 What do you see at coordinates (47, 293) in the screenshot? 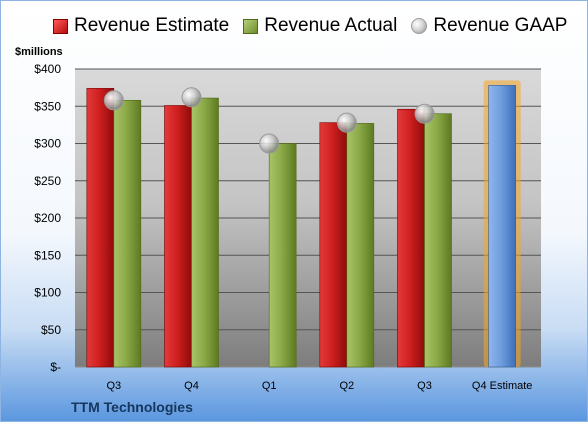
I see `y-tick-label: $100` at bounding box center [47, 293].